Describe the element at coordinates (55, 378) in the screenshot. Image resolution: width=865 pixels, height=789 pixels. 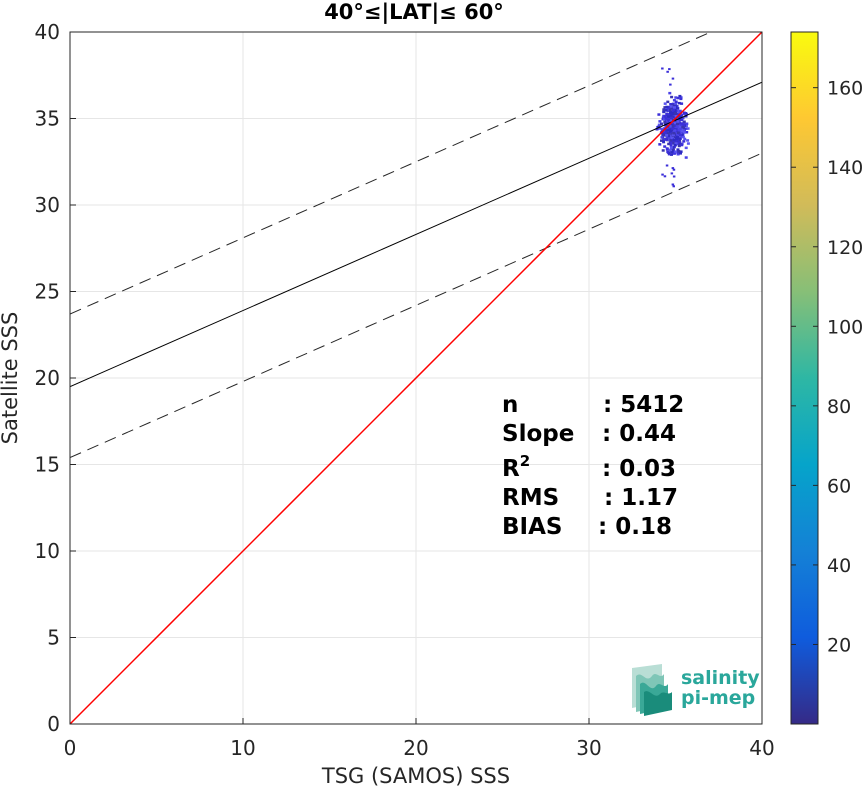
I see `y-axis-ticks: 0 5 10 15 20 25 30 35 40` at that location.